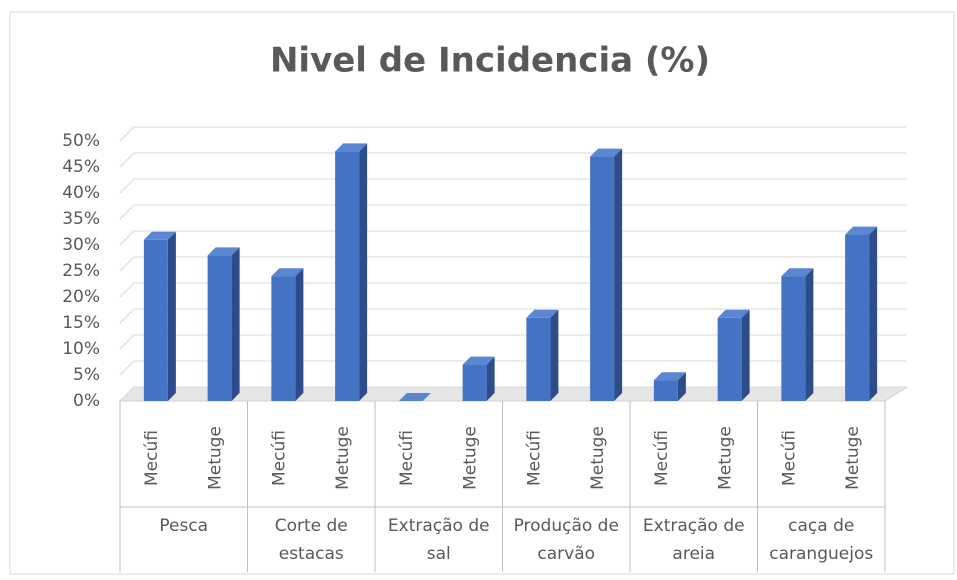  I want to click on y-tick-label: 10%, so click(81, 349).